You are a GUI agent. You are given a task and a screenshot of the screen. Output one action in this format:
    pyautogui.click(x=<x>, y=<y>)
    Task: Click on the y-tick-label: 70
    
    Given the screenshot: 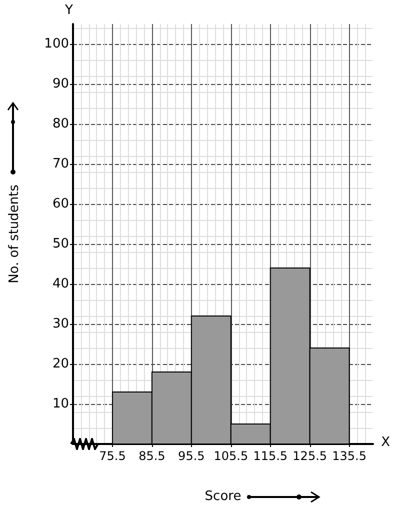 What is the action you would take?
    pyautogui.click(x=60, y=164)
    